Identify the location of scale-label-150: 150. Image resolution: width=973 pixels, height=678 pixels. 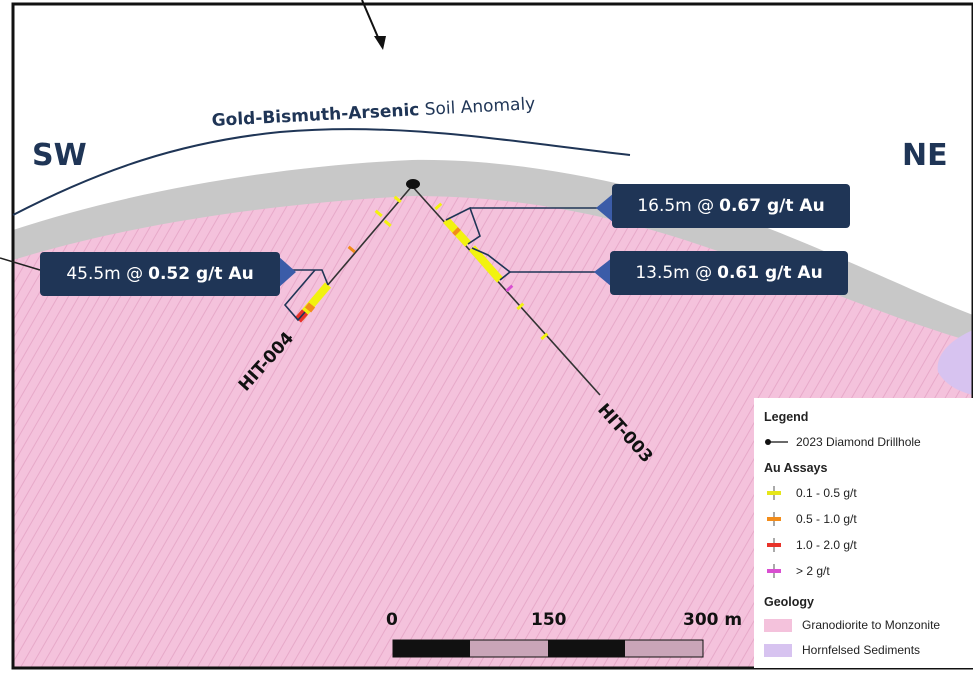
(549, 620).